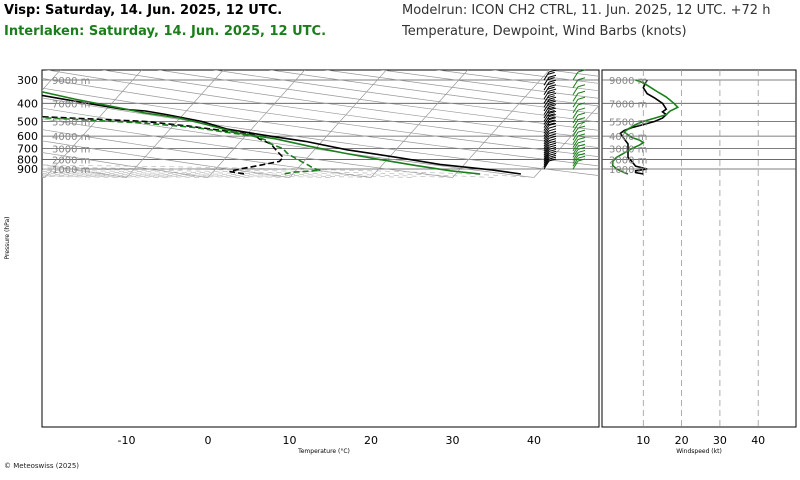 The width and height of the screenshot is (800, 480). Describe the element at coordinates (323, 451) in the screenshot. I see `x-axis-label: Temperature (°C)` at that location.